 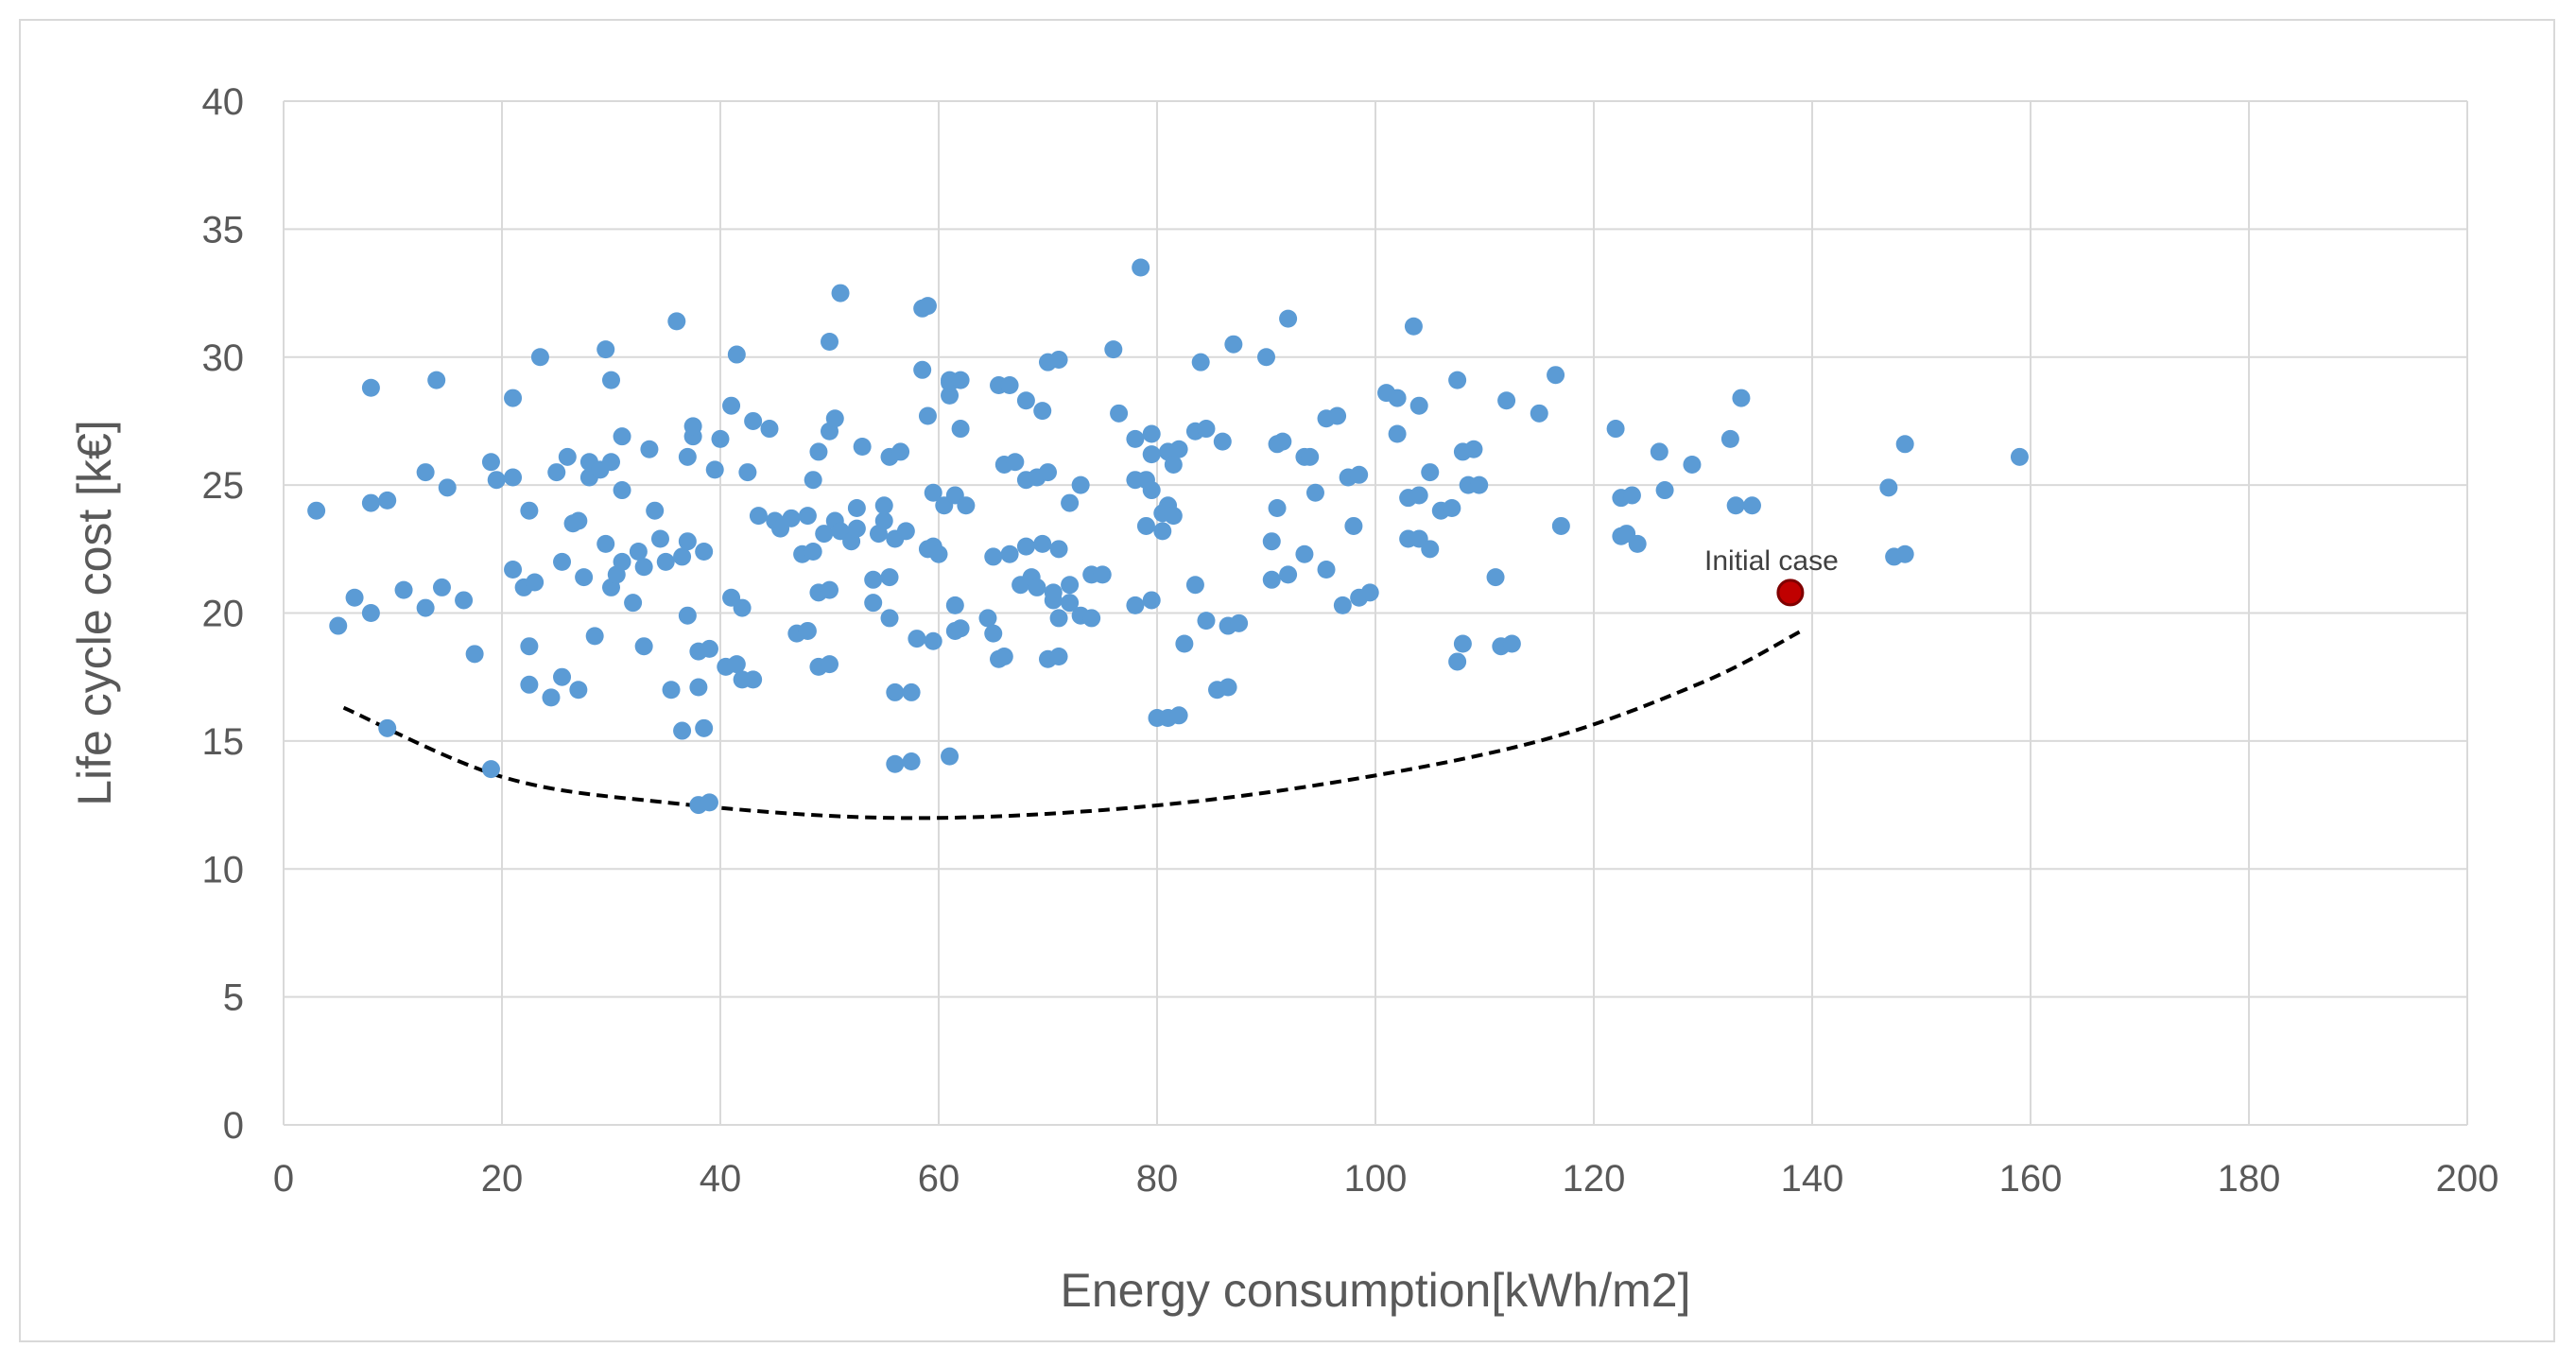 What do you see at coordinates (223, 486) in the screenshot?
I see `y-tick-label: 25` at bounding box center [223, 486].